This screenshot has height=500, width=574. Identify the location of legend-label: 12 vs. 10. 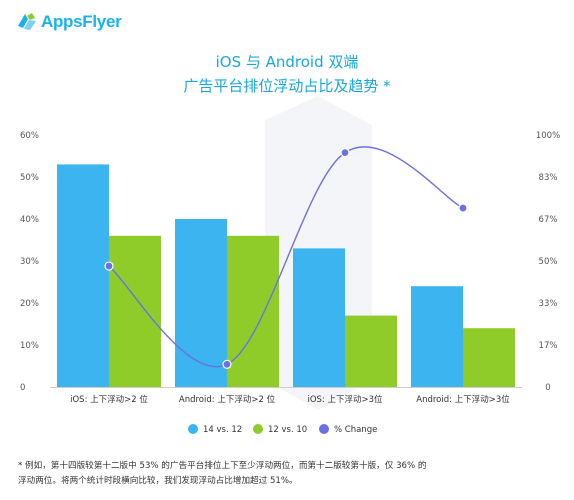
(287, 430).